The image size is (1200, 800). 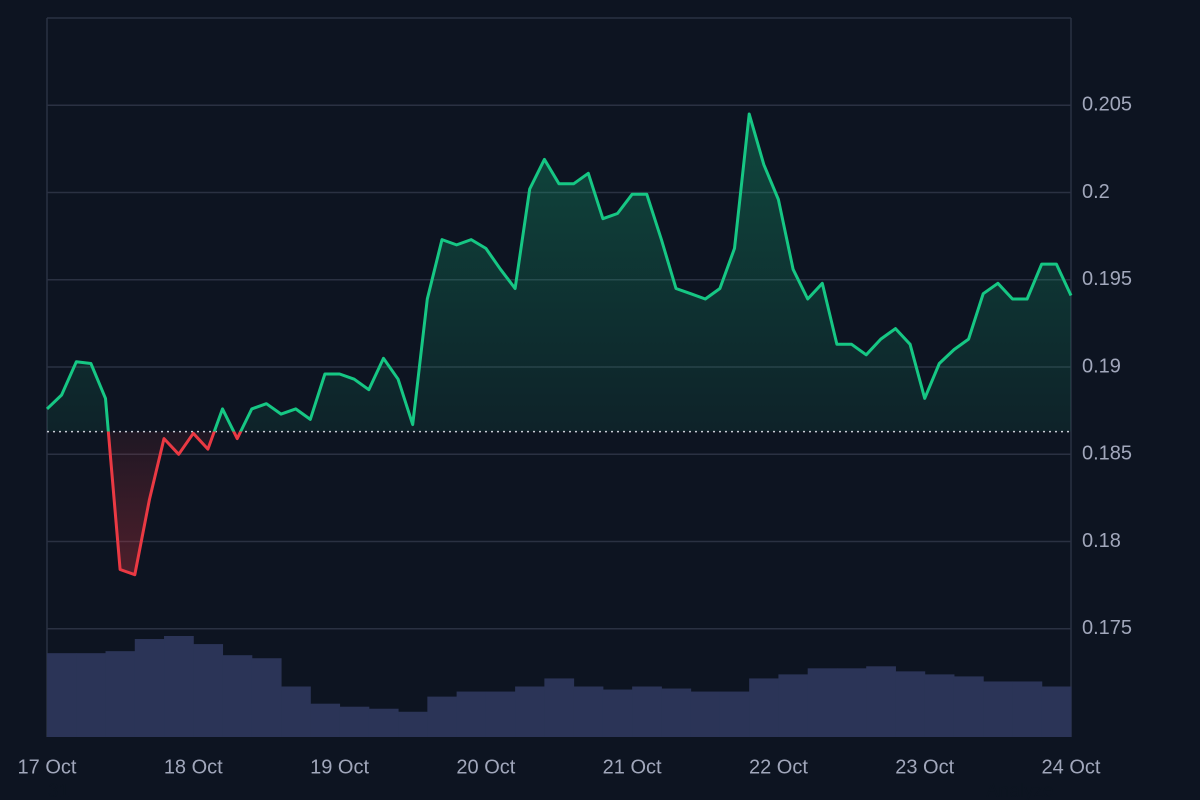 What do you see at coordinates (632, 767) in the screenshot?
I see `x-tick-label: 21 Oct` at bounding box center [632, 767].